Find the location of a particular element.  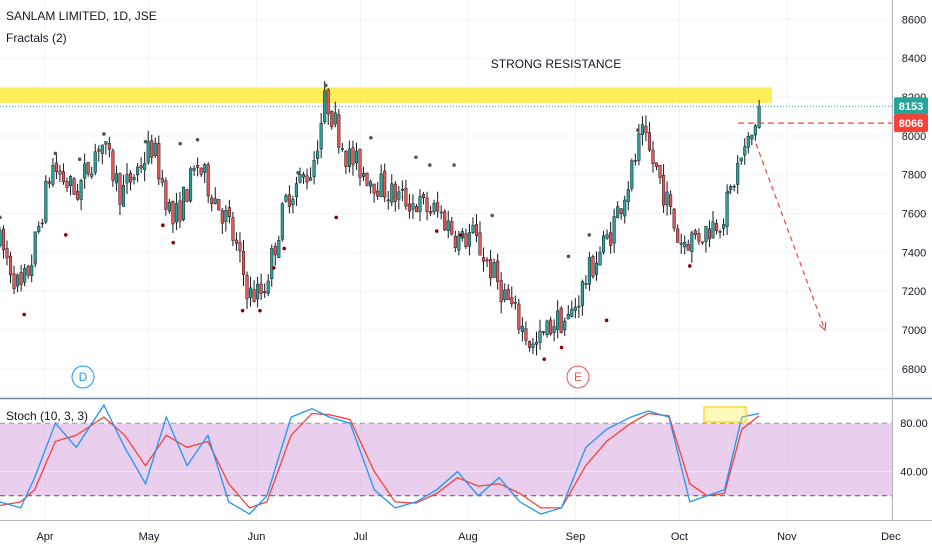

time-axis: Apr May Jun Jul Aug Sep Oct Nov Dec is located at coordinates (468, 537).